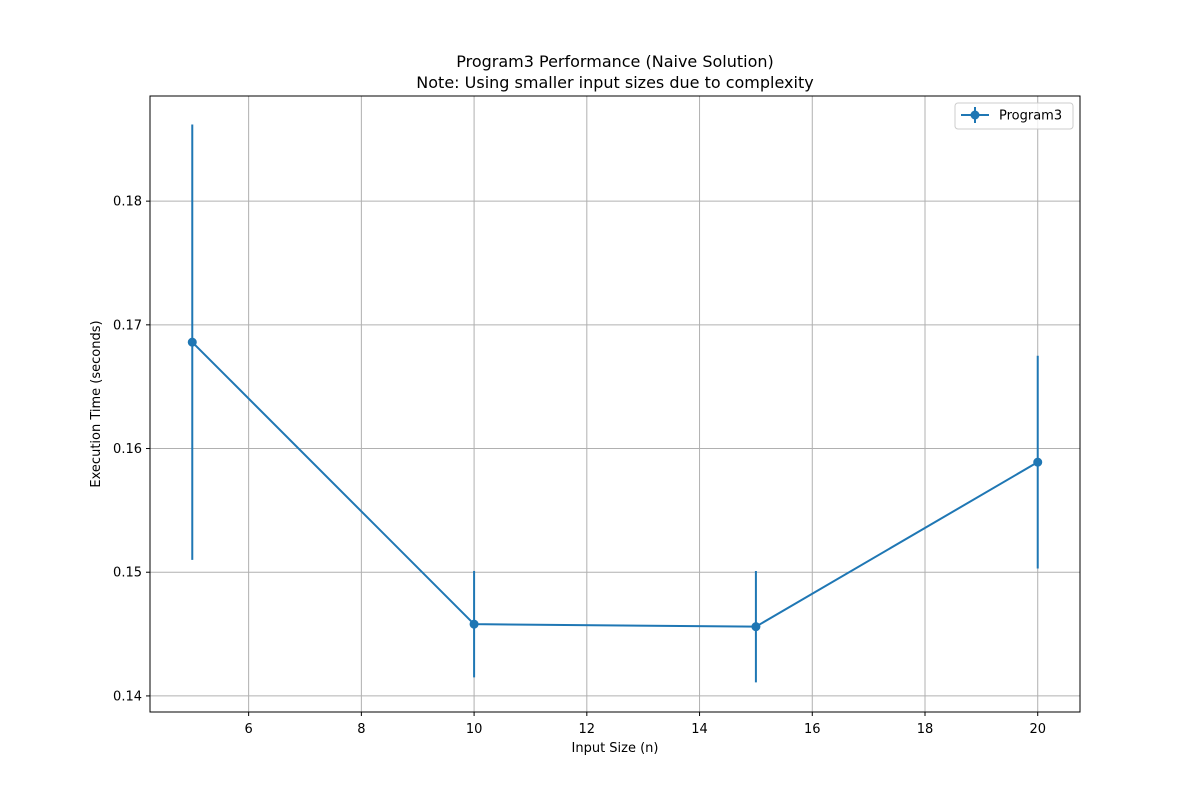 The image size is (1200, 800). Describe the element at coordinates (361, 729) in the screenshot. I see `x-tick-label: 8` at that location.